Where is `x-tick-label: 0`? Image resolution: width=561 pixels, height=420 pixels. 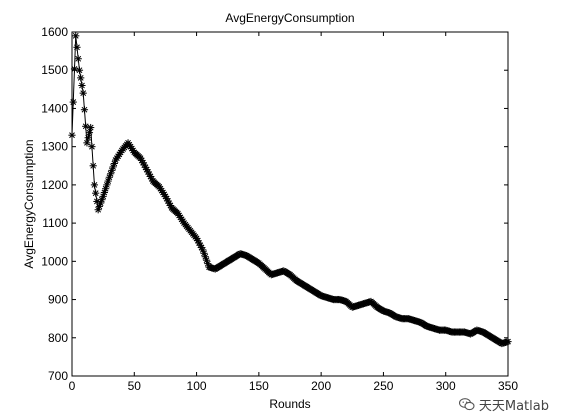
x-tick-label: 0 is located at coordinates (72, 386).